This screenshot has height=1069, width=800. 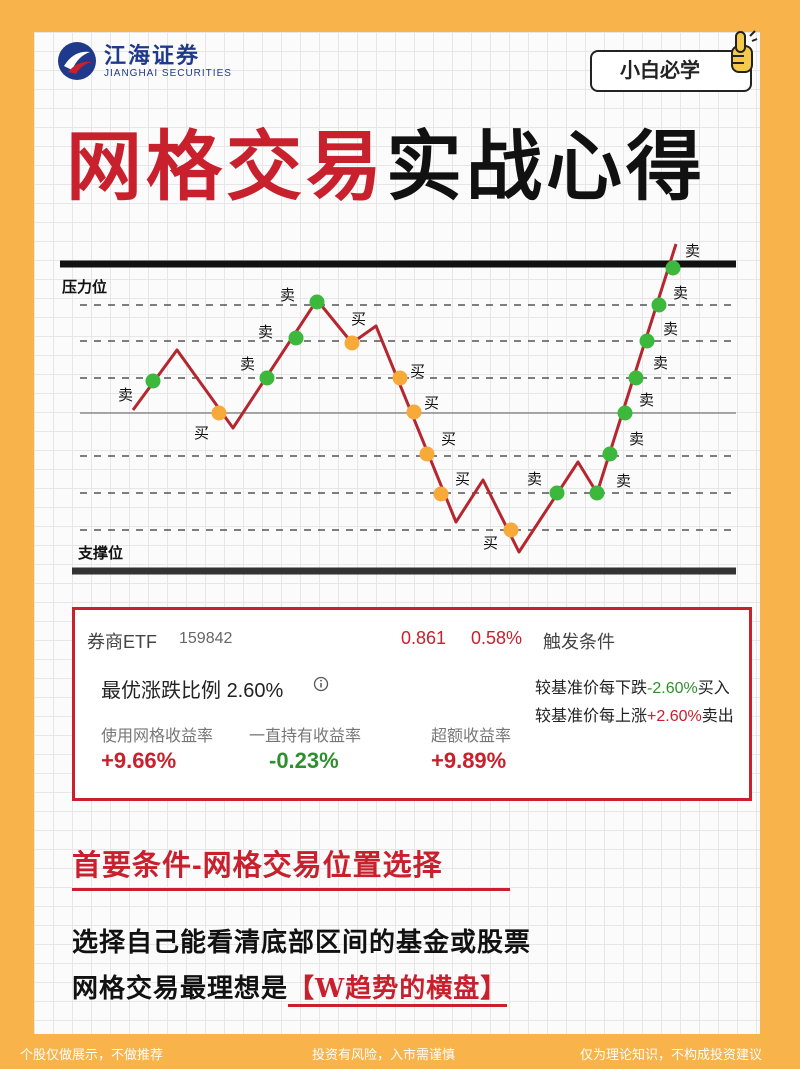 I want to click on buy-rule-suffix: 买入, so click(x=713, y=688).